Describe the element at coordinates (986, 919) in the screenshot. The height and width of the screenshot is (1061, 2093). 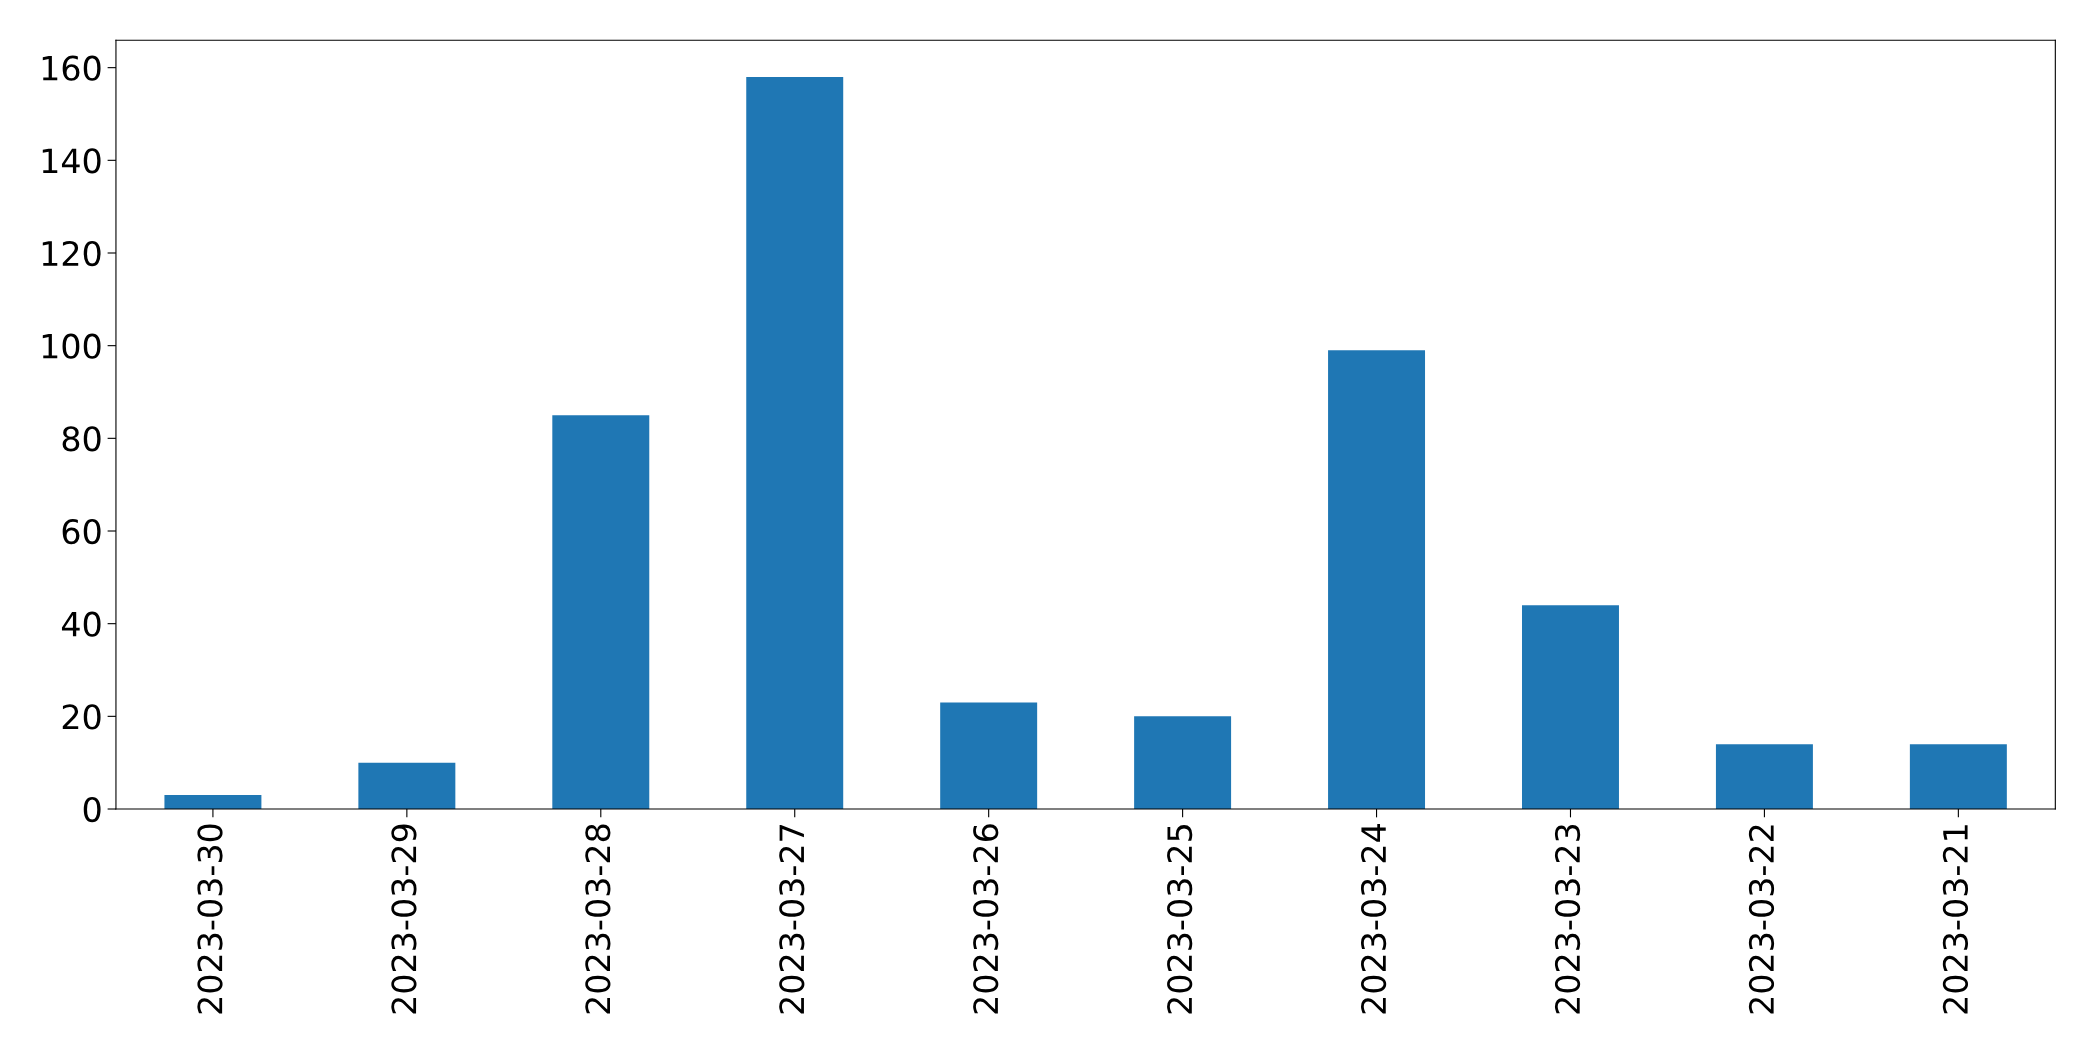
I see `x-tick-label: 2023-03-26` at that location.